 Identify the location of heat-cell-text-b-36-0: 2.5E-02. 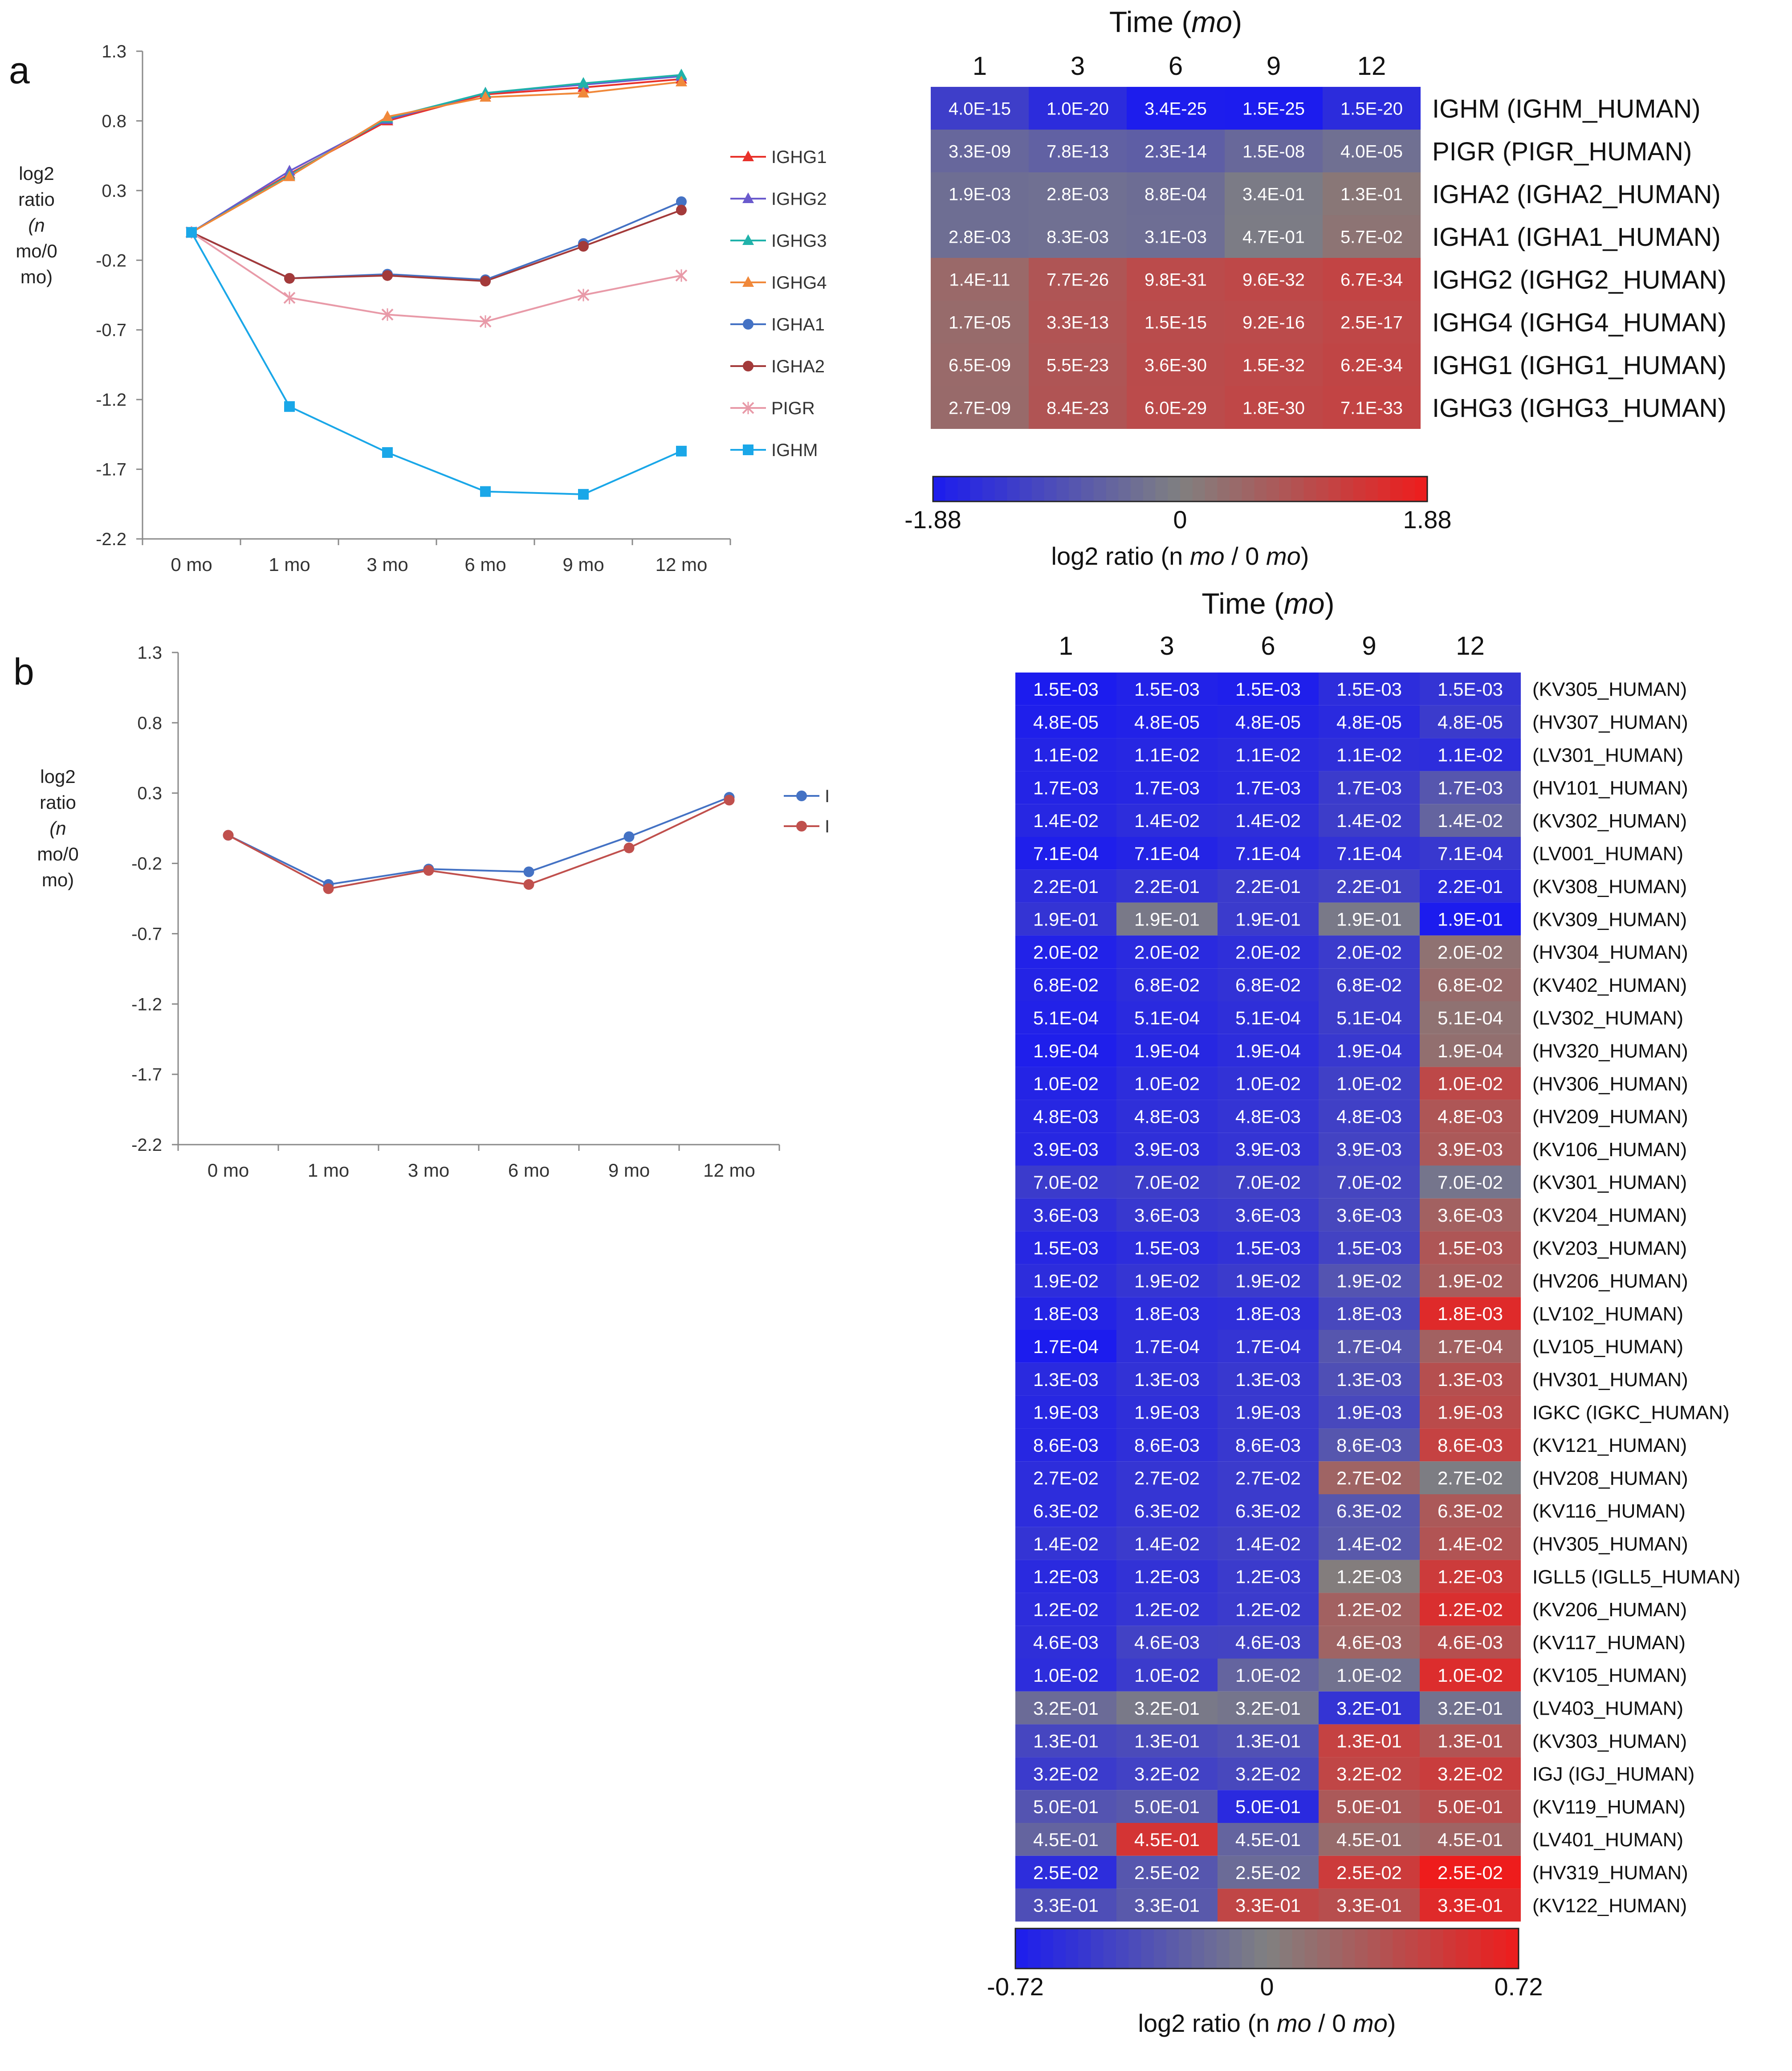
(1066, 1872).